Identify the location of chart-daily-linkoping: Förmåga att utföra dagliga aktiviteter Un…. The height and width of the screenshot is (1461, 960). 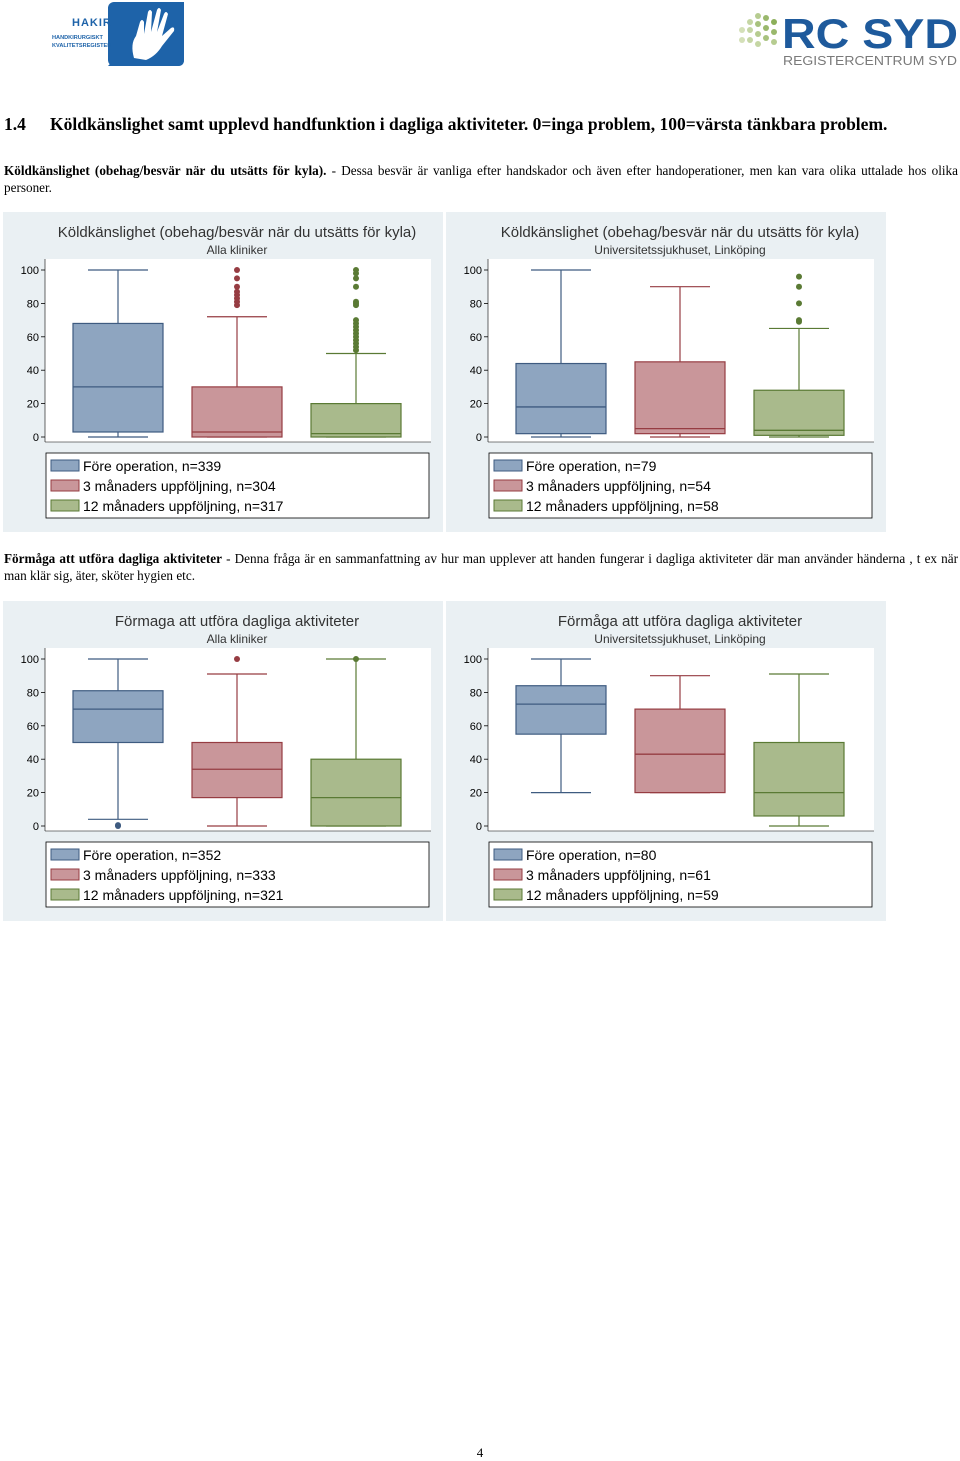
(666, 761).